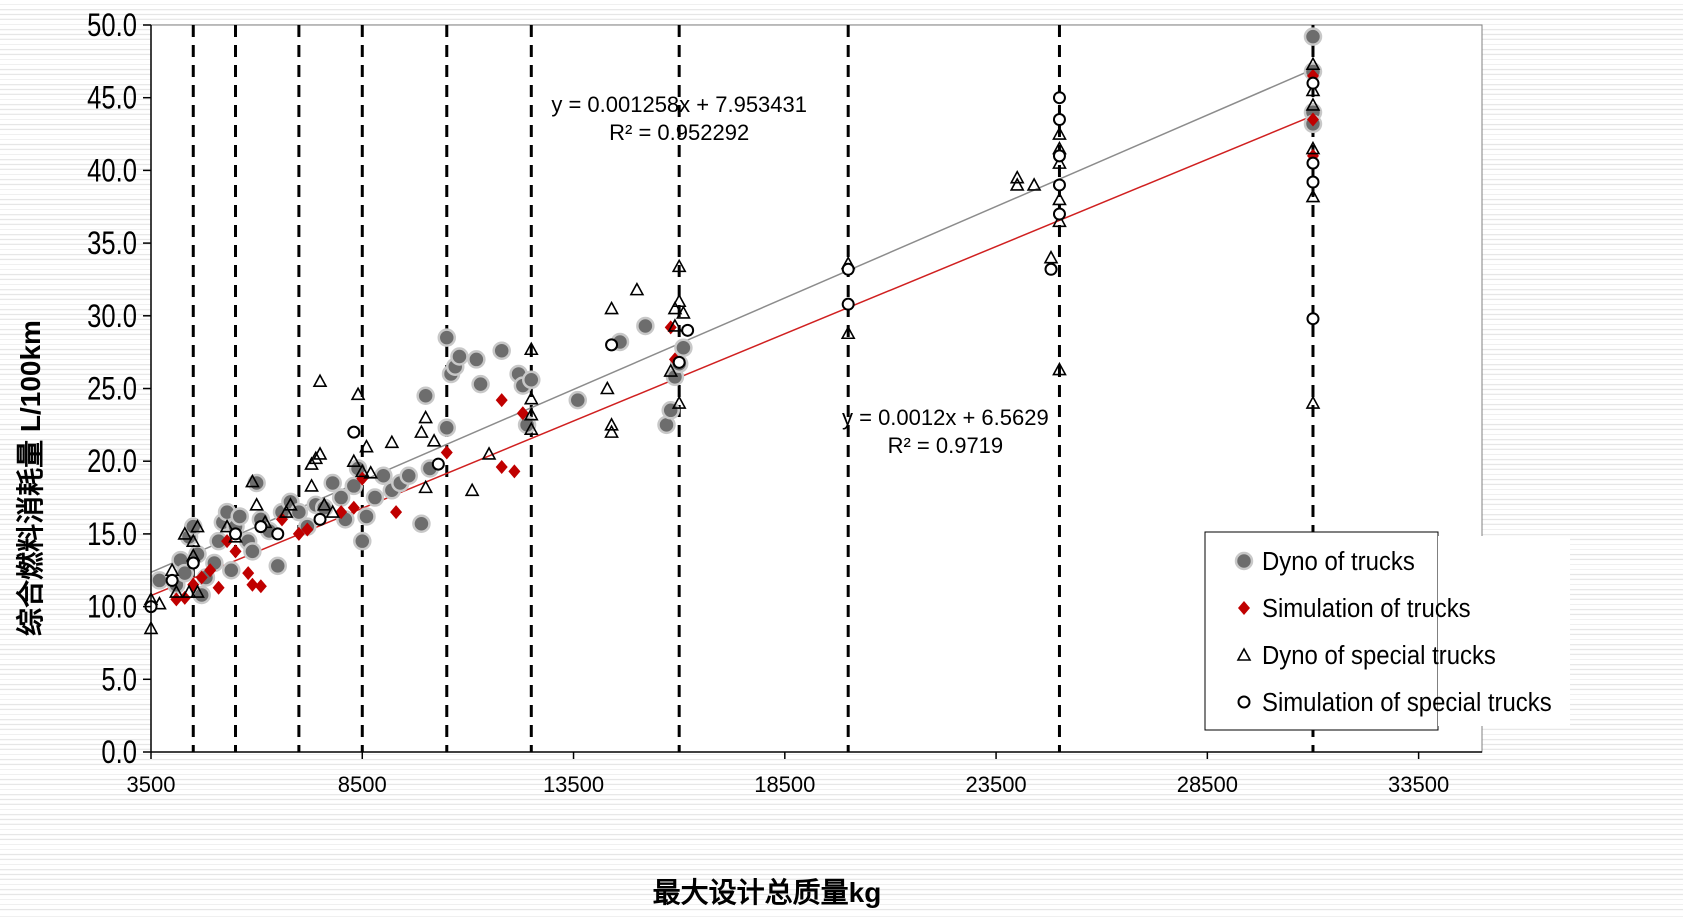 The image size is (1683, 917). Describe the element at coordinates (1338, 561) in the screenshot. I see `legend-label: Dyno of trucks` at that location.